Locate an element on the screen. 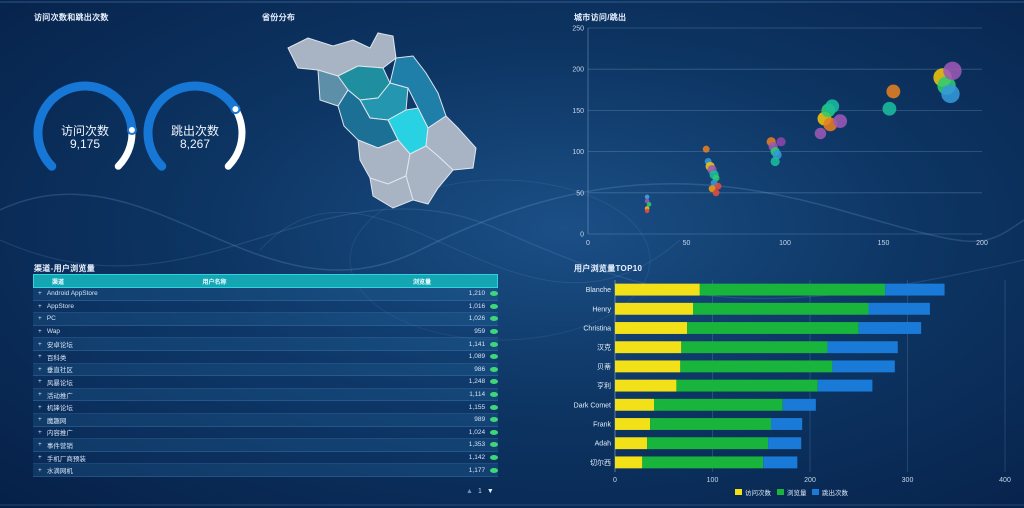 This screenshot has width=1024, height=508. category-label: Blanche is located at coordinates (598, 290).